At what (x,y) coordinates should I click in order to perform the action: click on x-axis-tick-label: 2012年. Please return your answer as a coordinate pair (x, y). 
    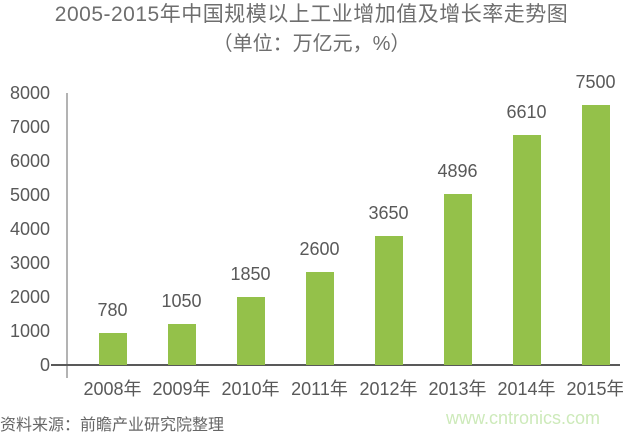
    Looking at the image, I should click on (388, 389).